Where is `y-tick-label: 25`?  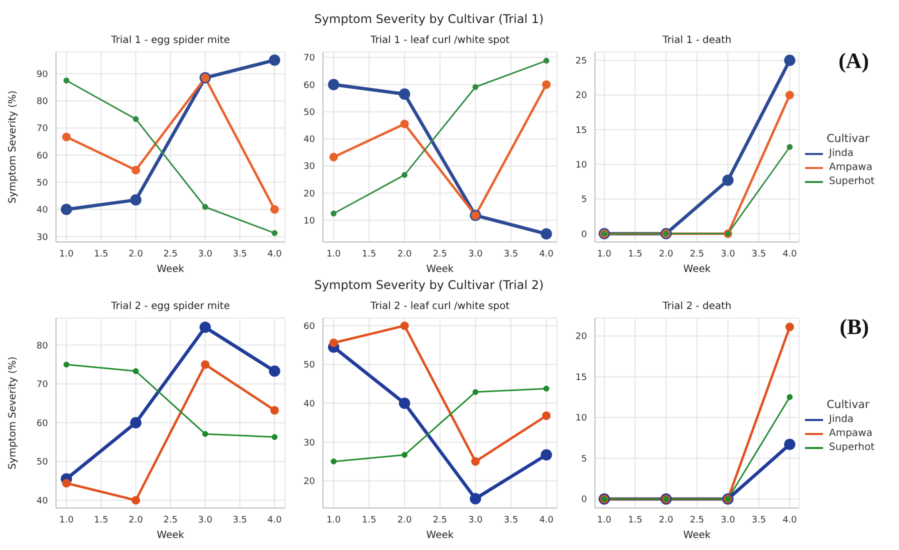
y-tick-label: 25 is located at coordinates (581, 61).